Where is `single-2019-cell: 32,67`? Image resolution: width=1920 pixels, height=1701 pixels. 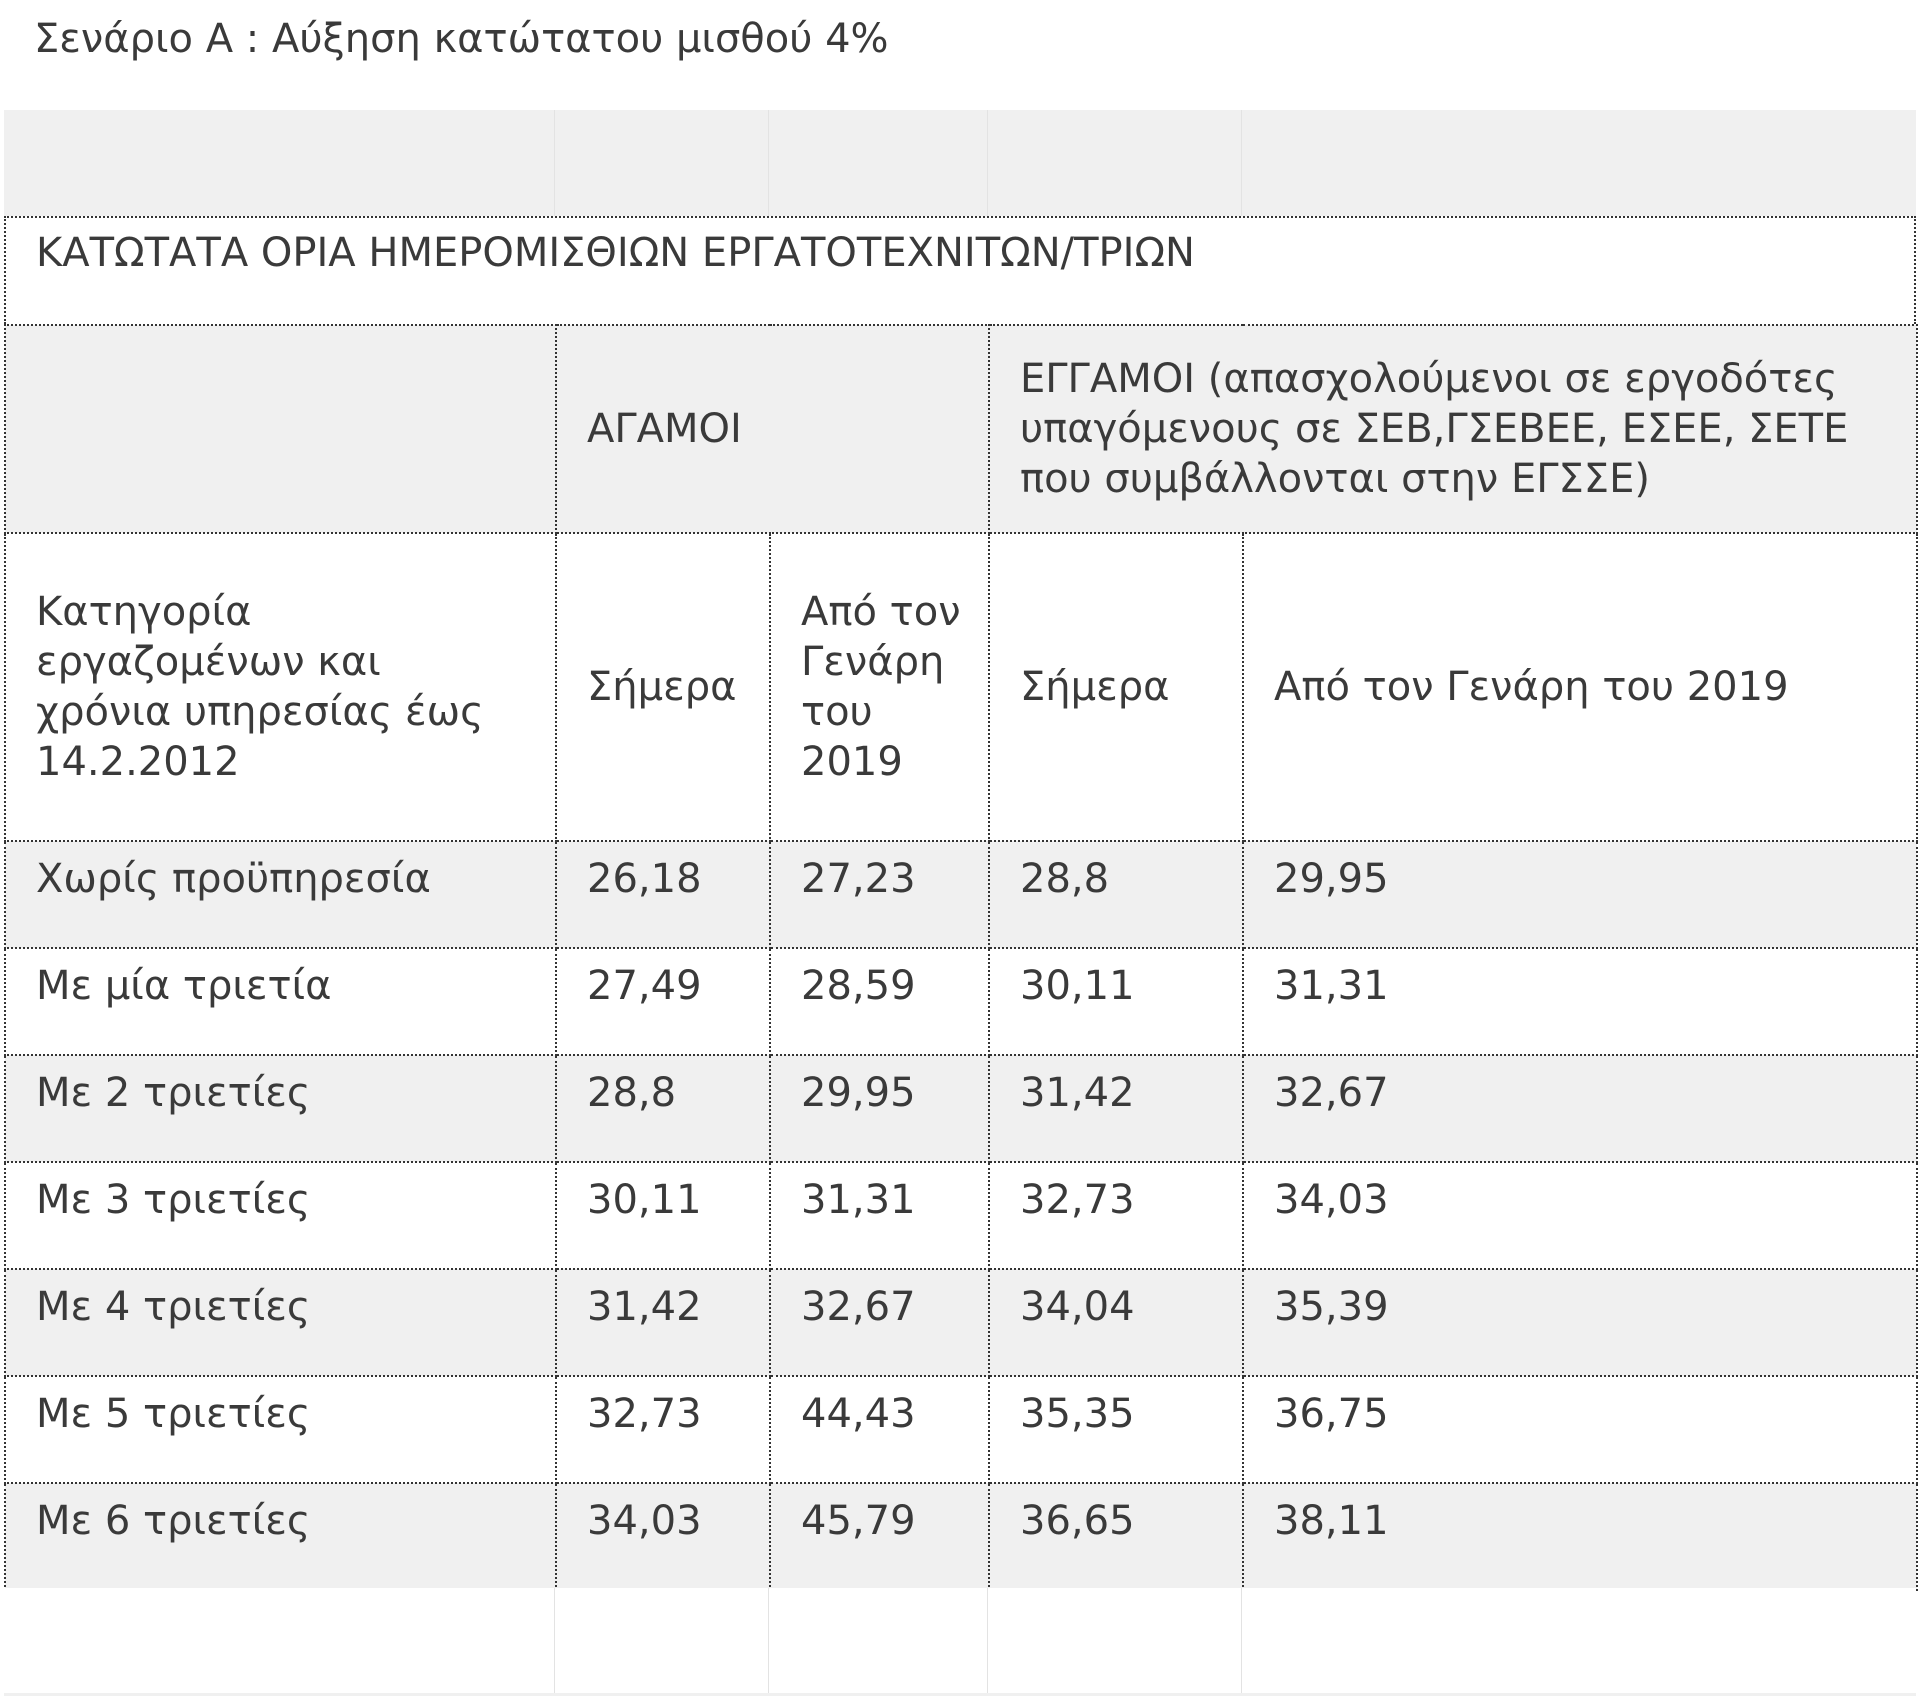 single-2019-cell: 32,67 is located at coordinates (879, 1322).